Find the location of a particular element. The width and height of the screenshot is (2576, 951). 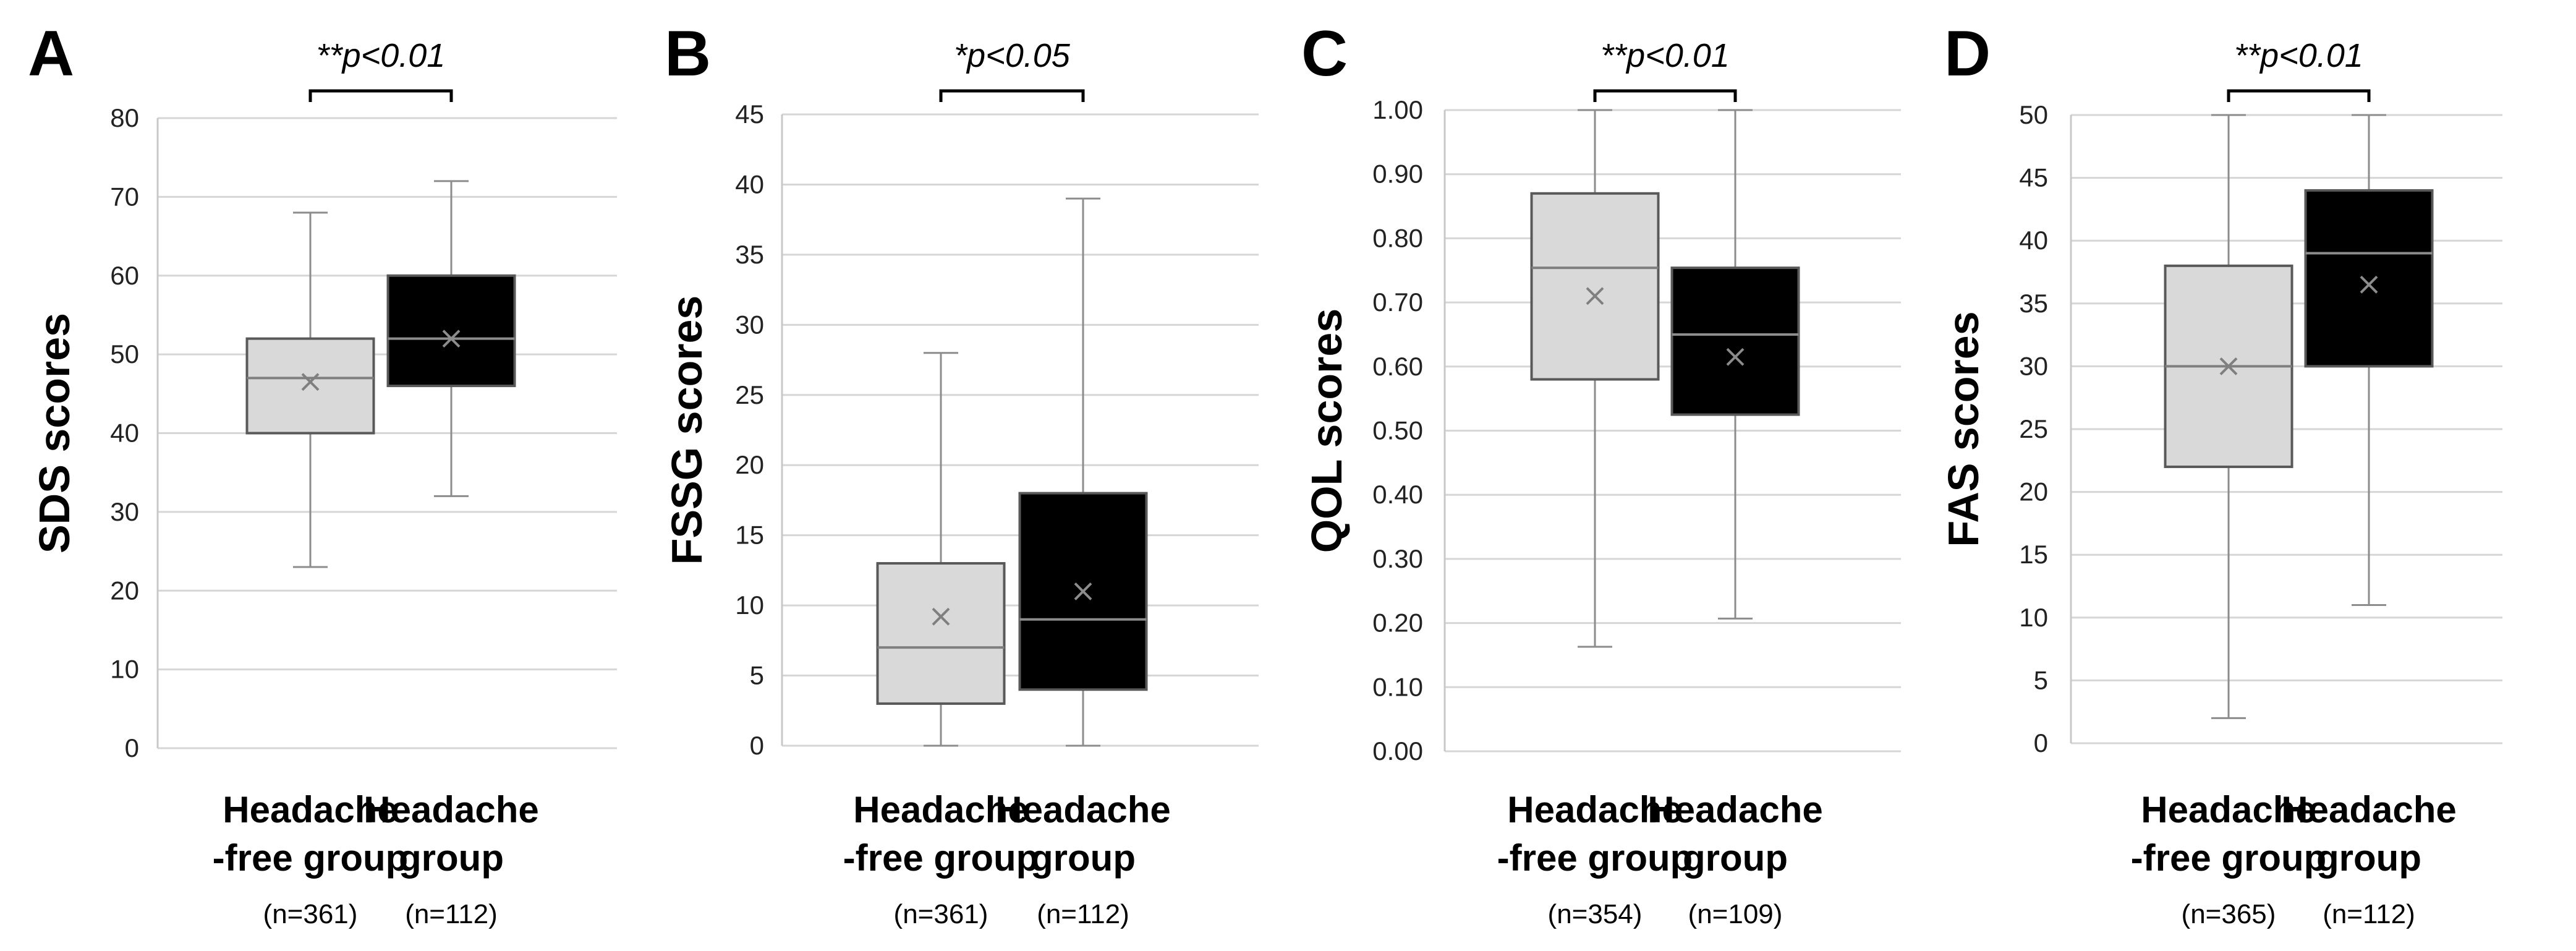

y-tick-label: 0.20 is located at coordinates (1397, 623).